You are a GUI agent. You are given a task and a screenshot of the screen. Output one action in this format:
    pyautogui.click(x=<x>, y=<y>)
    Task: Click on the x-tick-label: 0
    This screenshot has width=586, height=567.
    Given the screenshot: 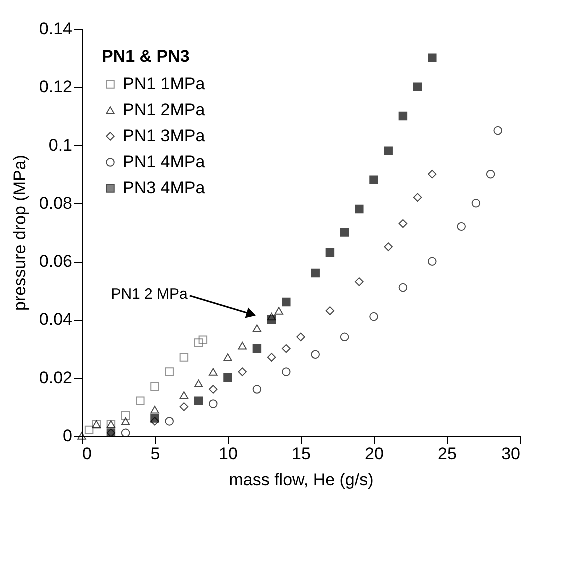 What is the action you would take?
    pyautogui.click(x=87, y=454)
    